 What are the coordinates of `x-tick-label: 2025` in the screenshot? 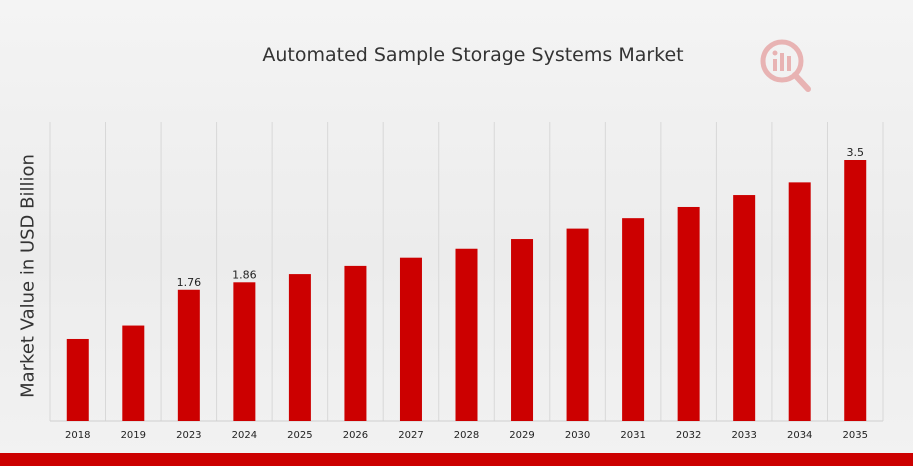 It's located at (299, 435).